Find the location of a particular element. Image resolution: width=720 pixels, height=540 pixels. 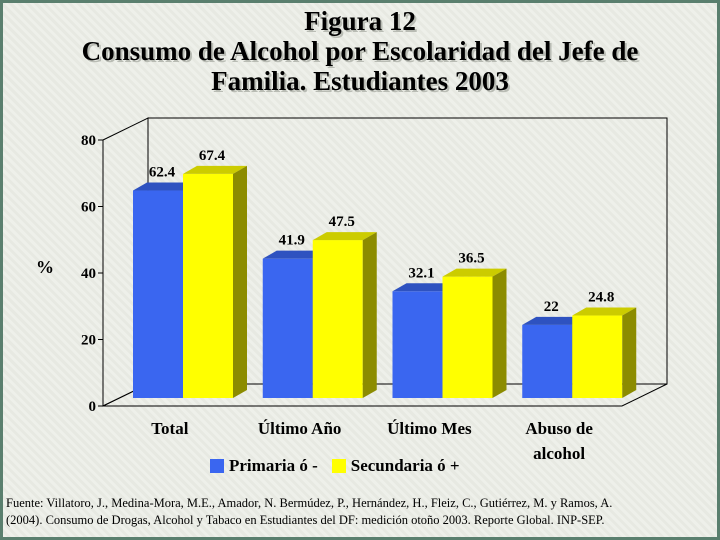

category-label: Total is located at coordinates (169, 428).